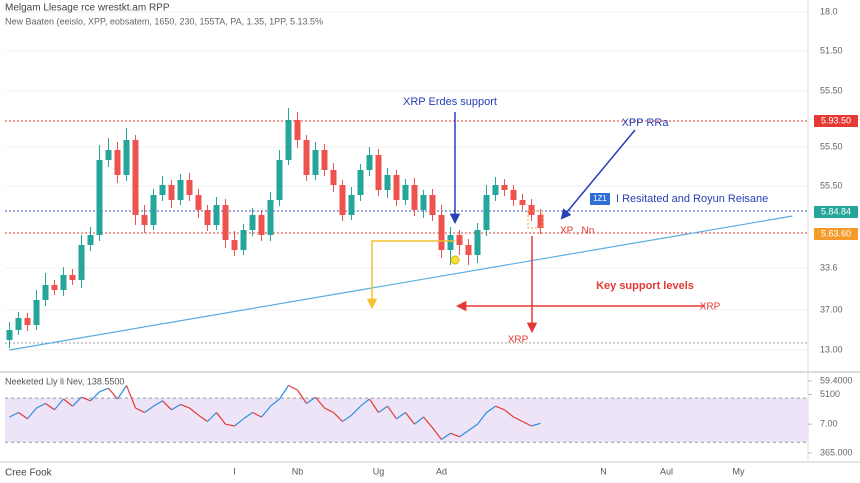  What do you see at coordinates (645, 286) in the screenshot?
I see `annotation: Key support levels` at bounding box center [645, 286].